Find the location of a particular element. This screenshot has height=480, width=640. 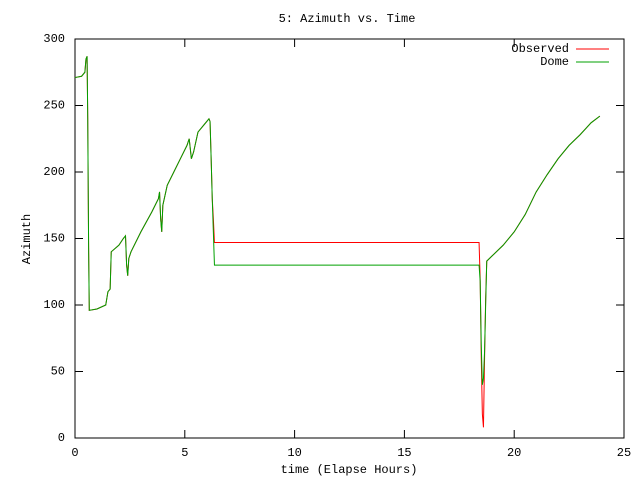

y-tick-label: 250 is located at coordinates (54, 106).